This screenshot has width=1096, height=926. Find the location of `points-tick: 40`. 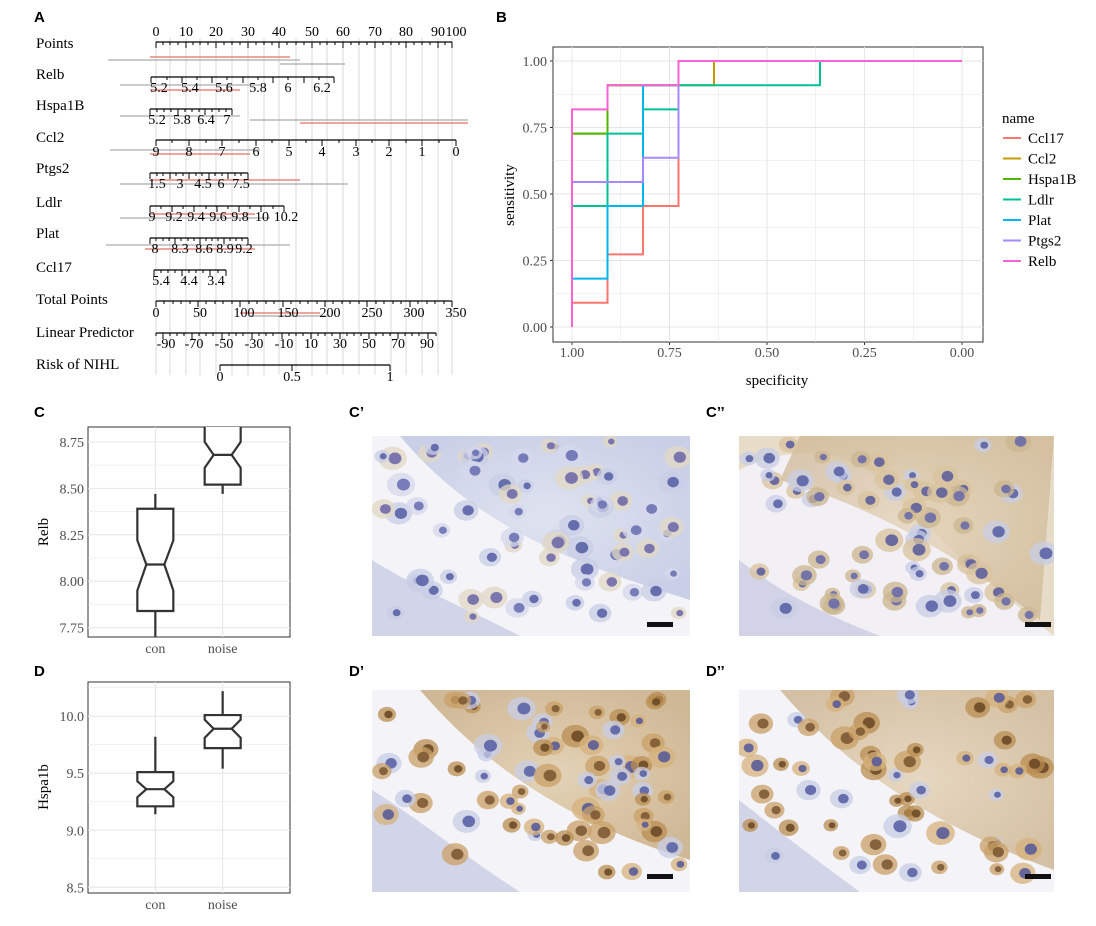

points-tick: 40 is located at coordinates (279, 32).